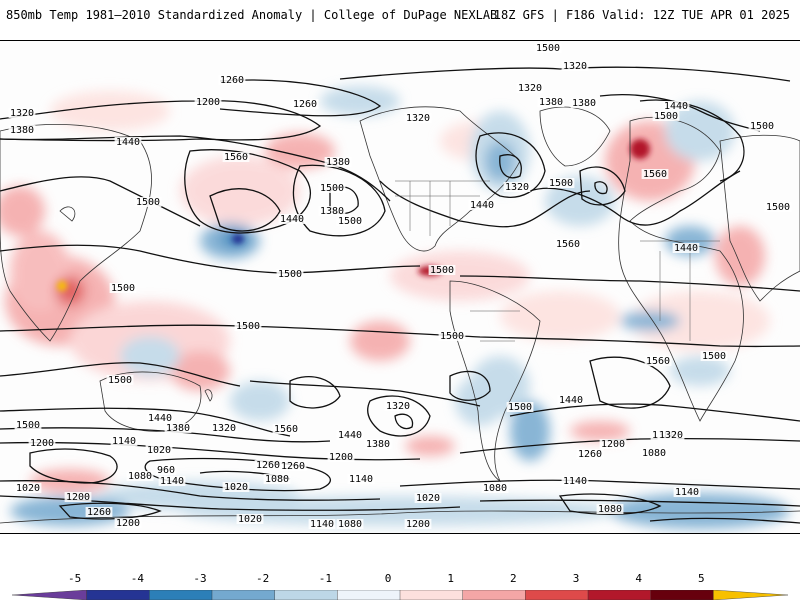 The height and width of the screenshot is (600, 800). Describe the element at coordinates (263, 578) in the screenshot. I see `colorbar-tick-label: -2` at that location.